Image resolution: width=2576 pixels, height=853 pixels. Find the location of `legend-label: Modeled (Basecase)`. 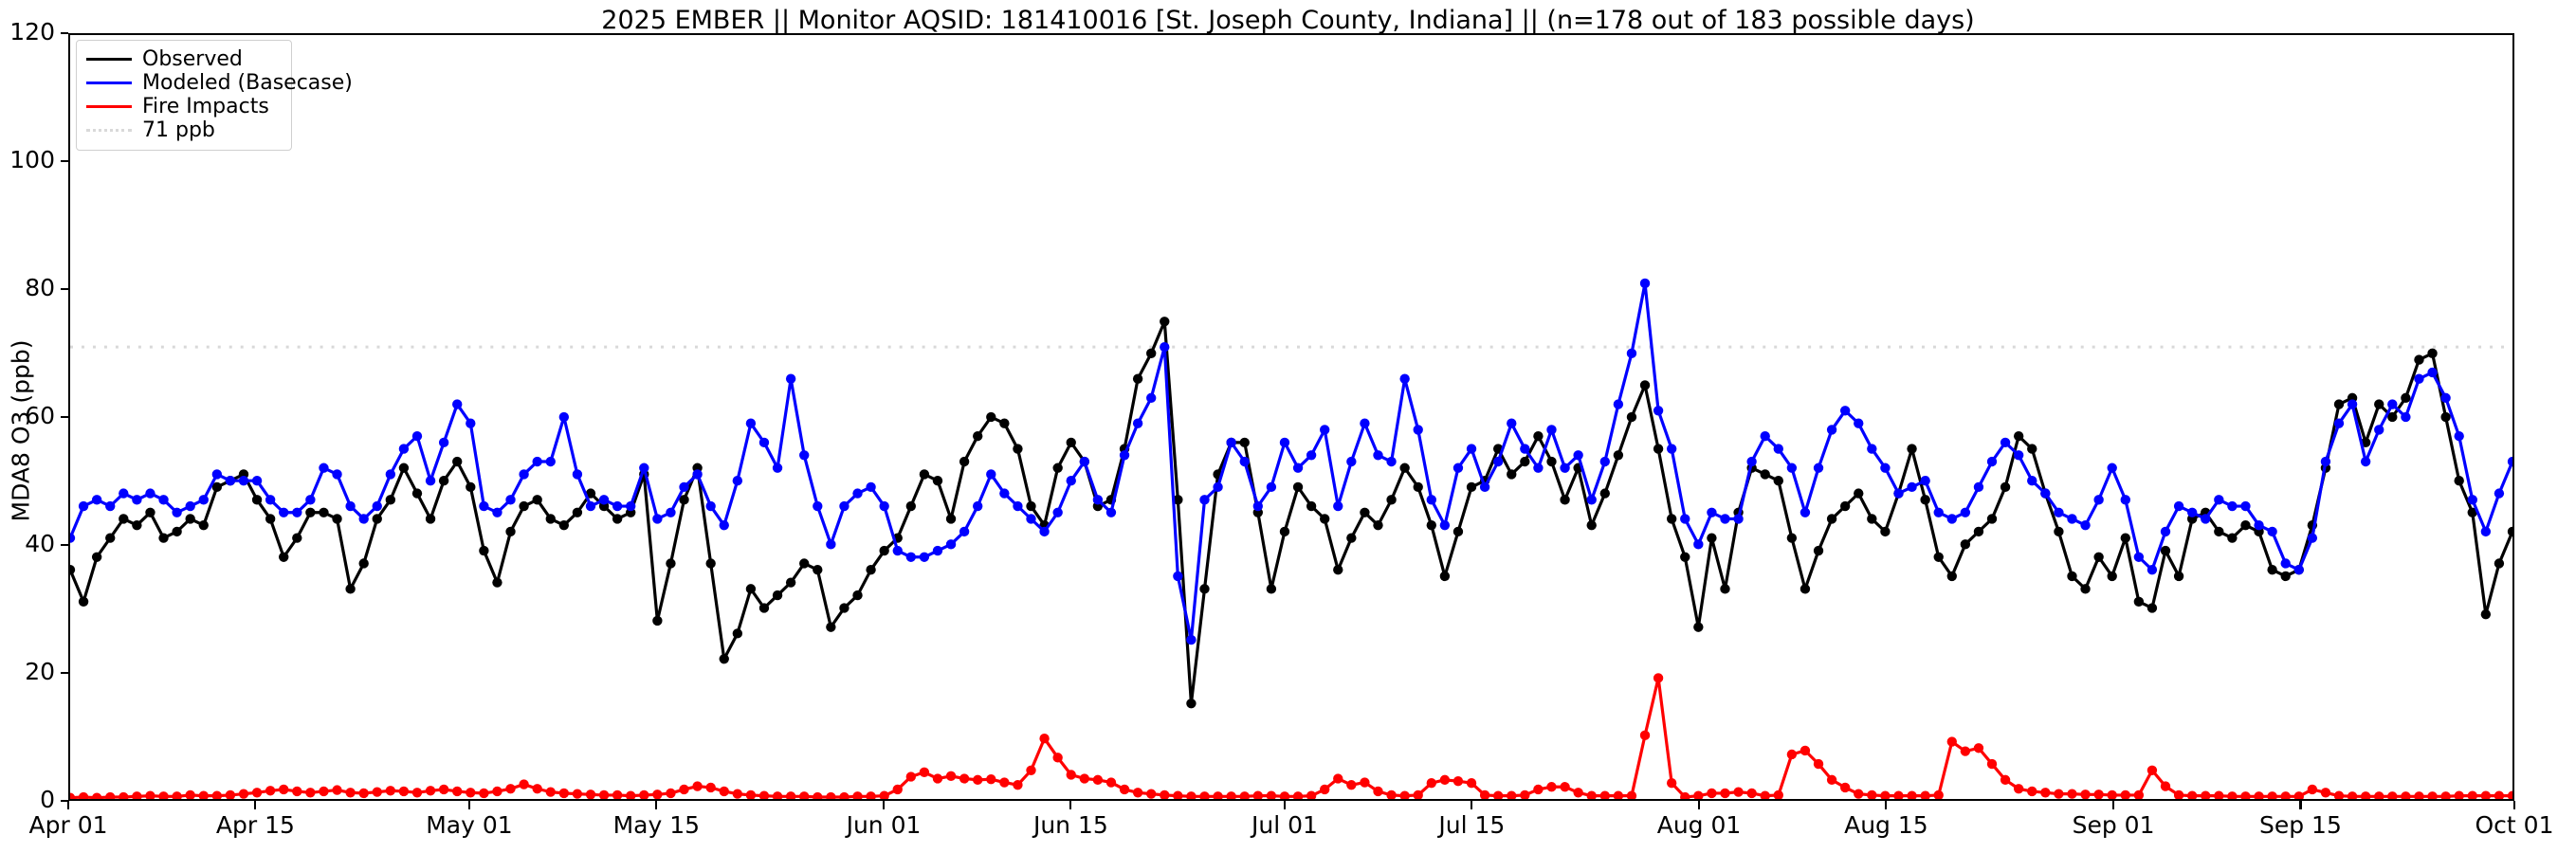

legend-label: Modeled (Basecase) is located at coordinates (247, 83).